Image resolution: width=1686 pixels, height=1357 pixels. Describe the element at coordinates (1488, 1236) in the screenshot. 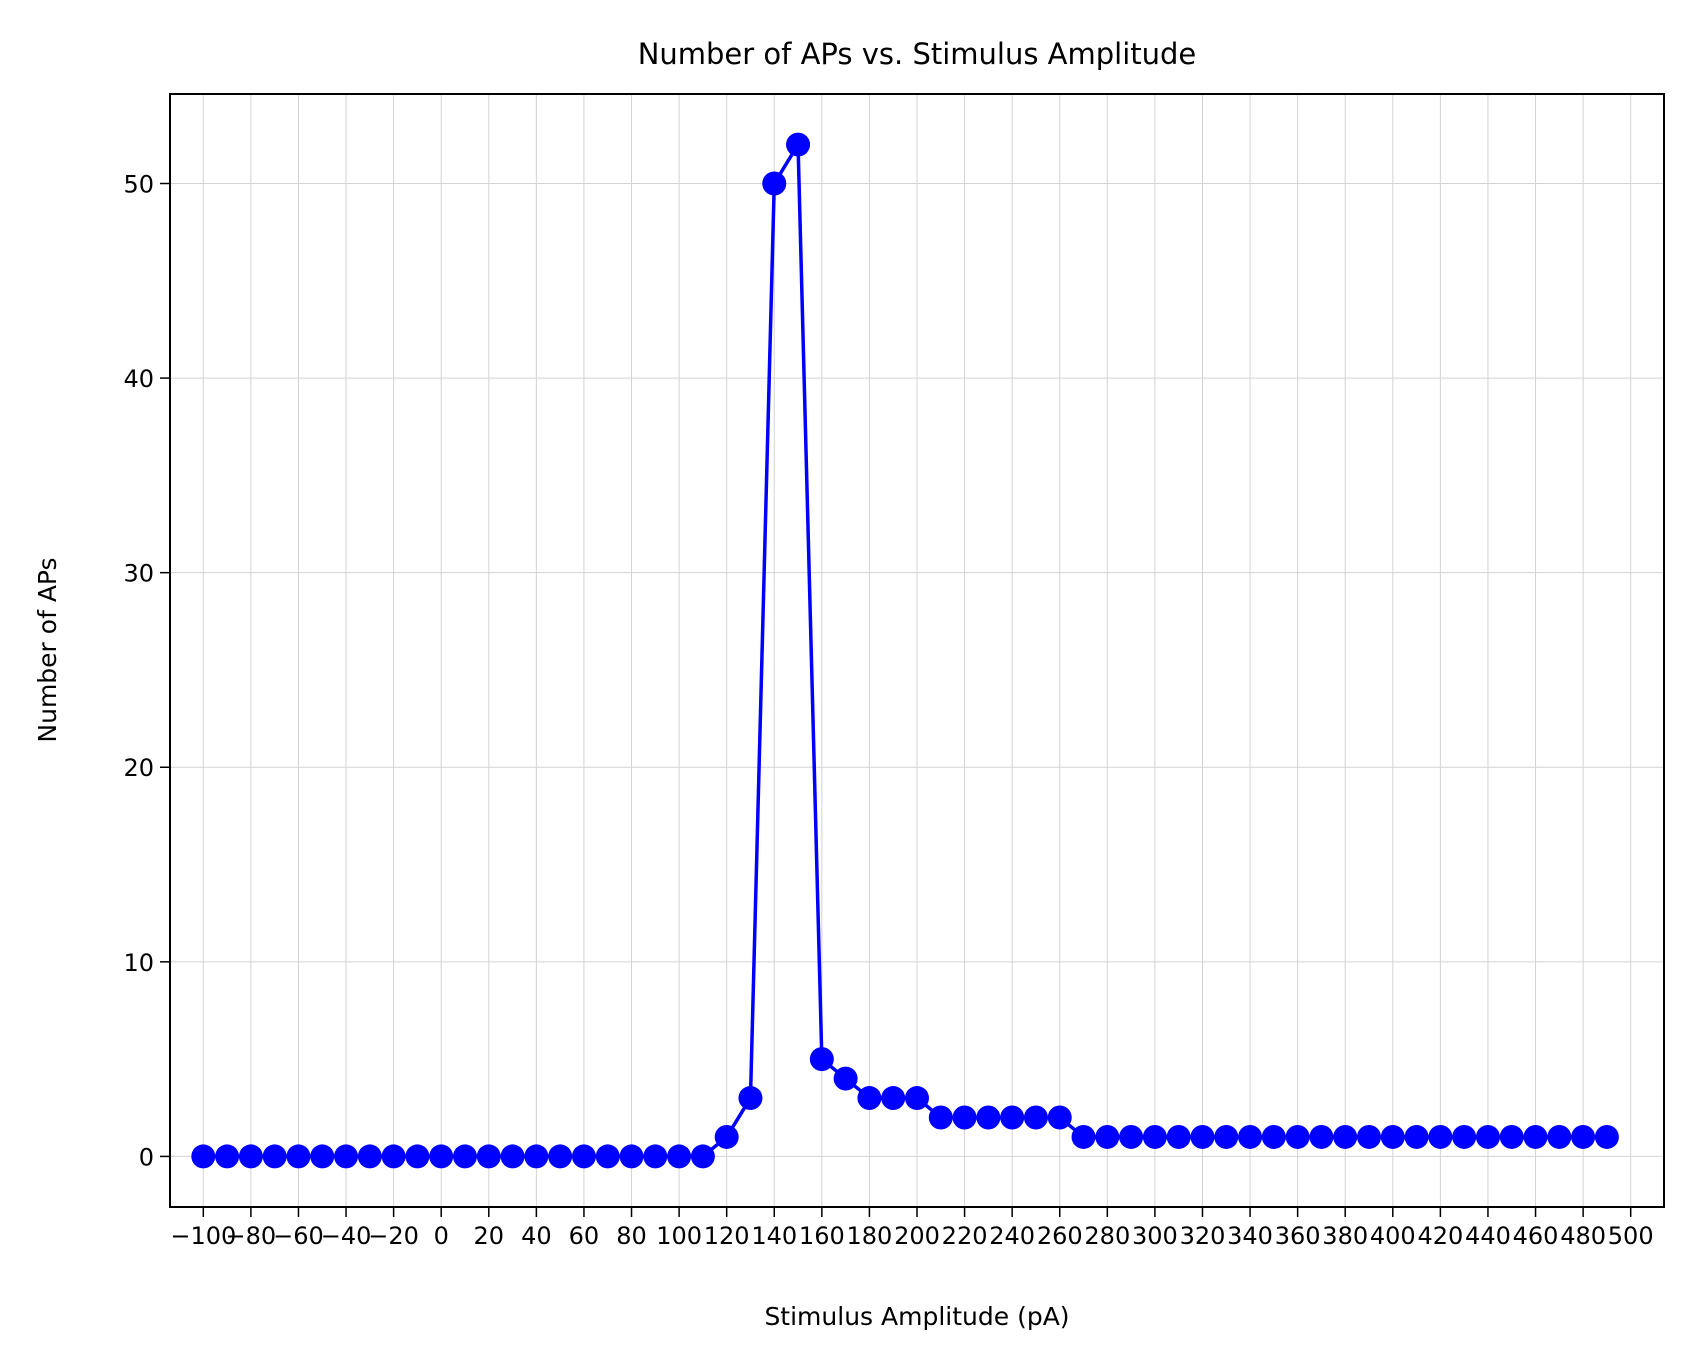

I see `x-tick-label: 440` at that location.